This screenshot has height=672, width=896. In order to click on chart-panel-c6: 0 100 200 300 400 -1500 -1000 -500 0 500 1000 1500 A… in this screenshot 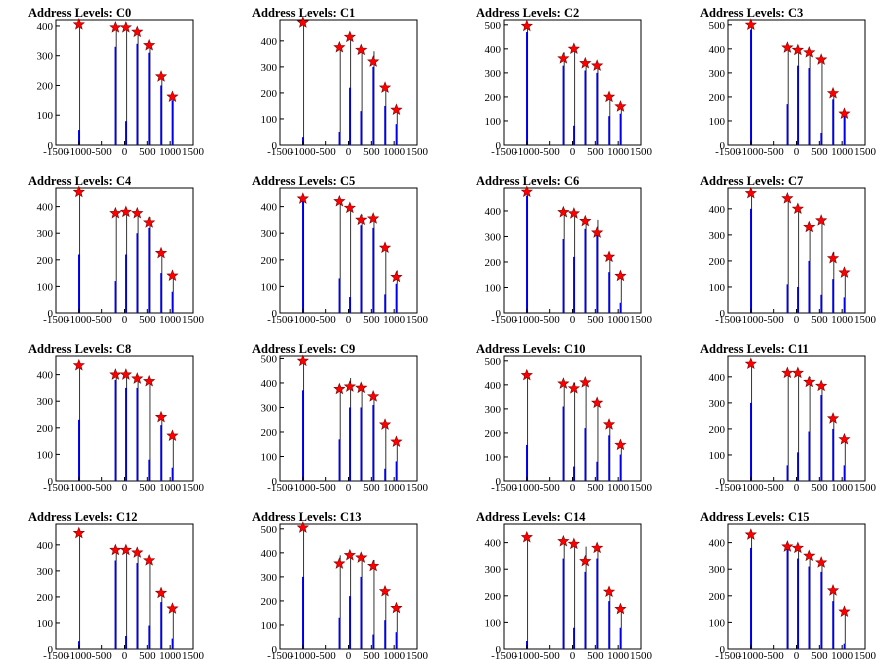, I will do `click(560, 252)`.